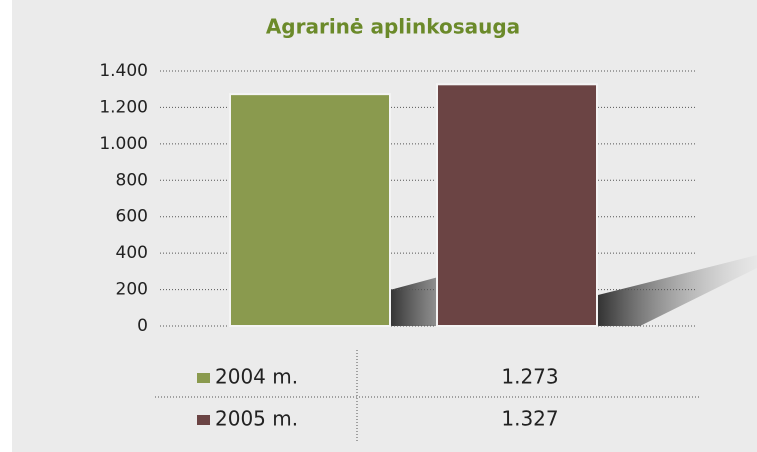  I want to click on y-tick-label: 400, so click(132, 253).